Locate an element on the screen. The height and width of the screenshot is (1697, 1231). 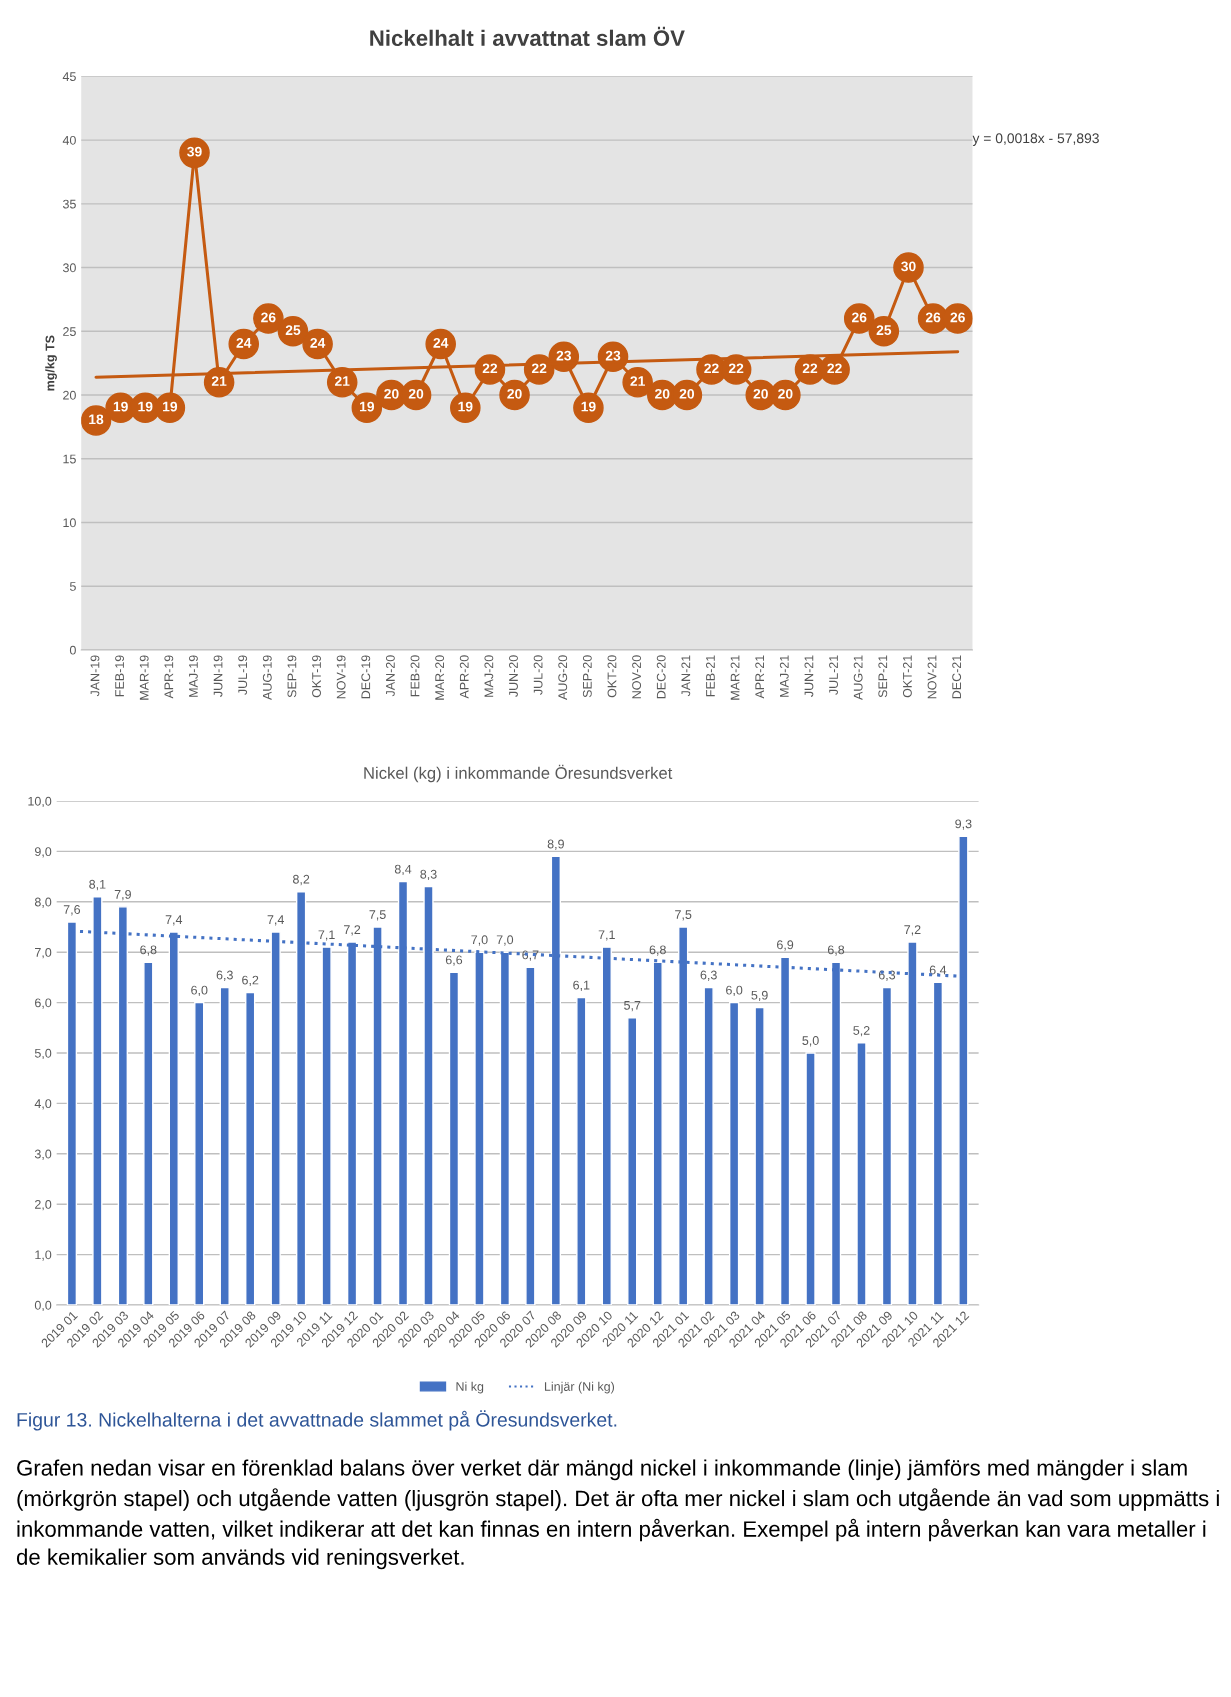
data-label: 39 is located at coordinates (194, 151).